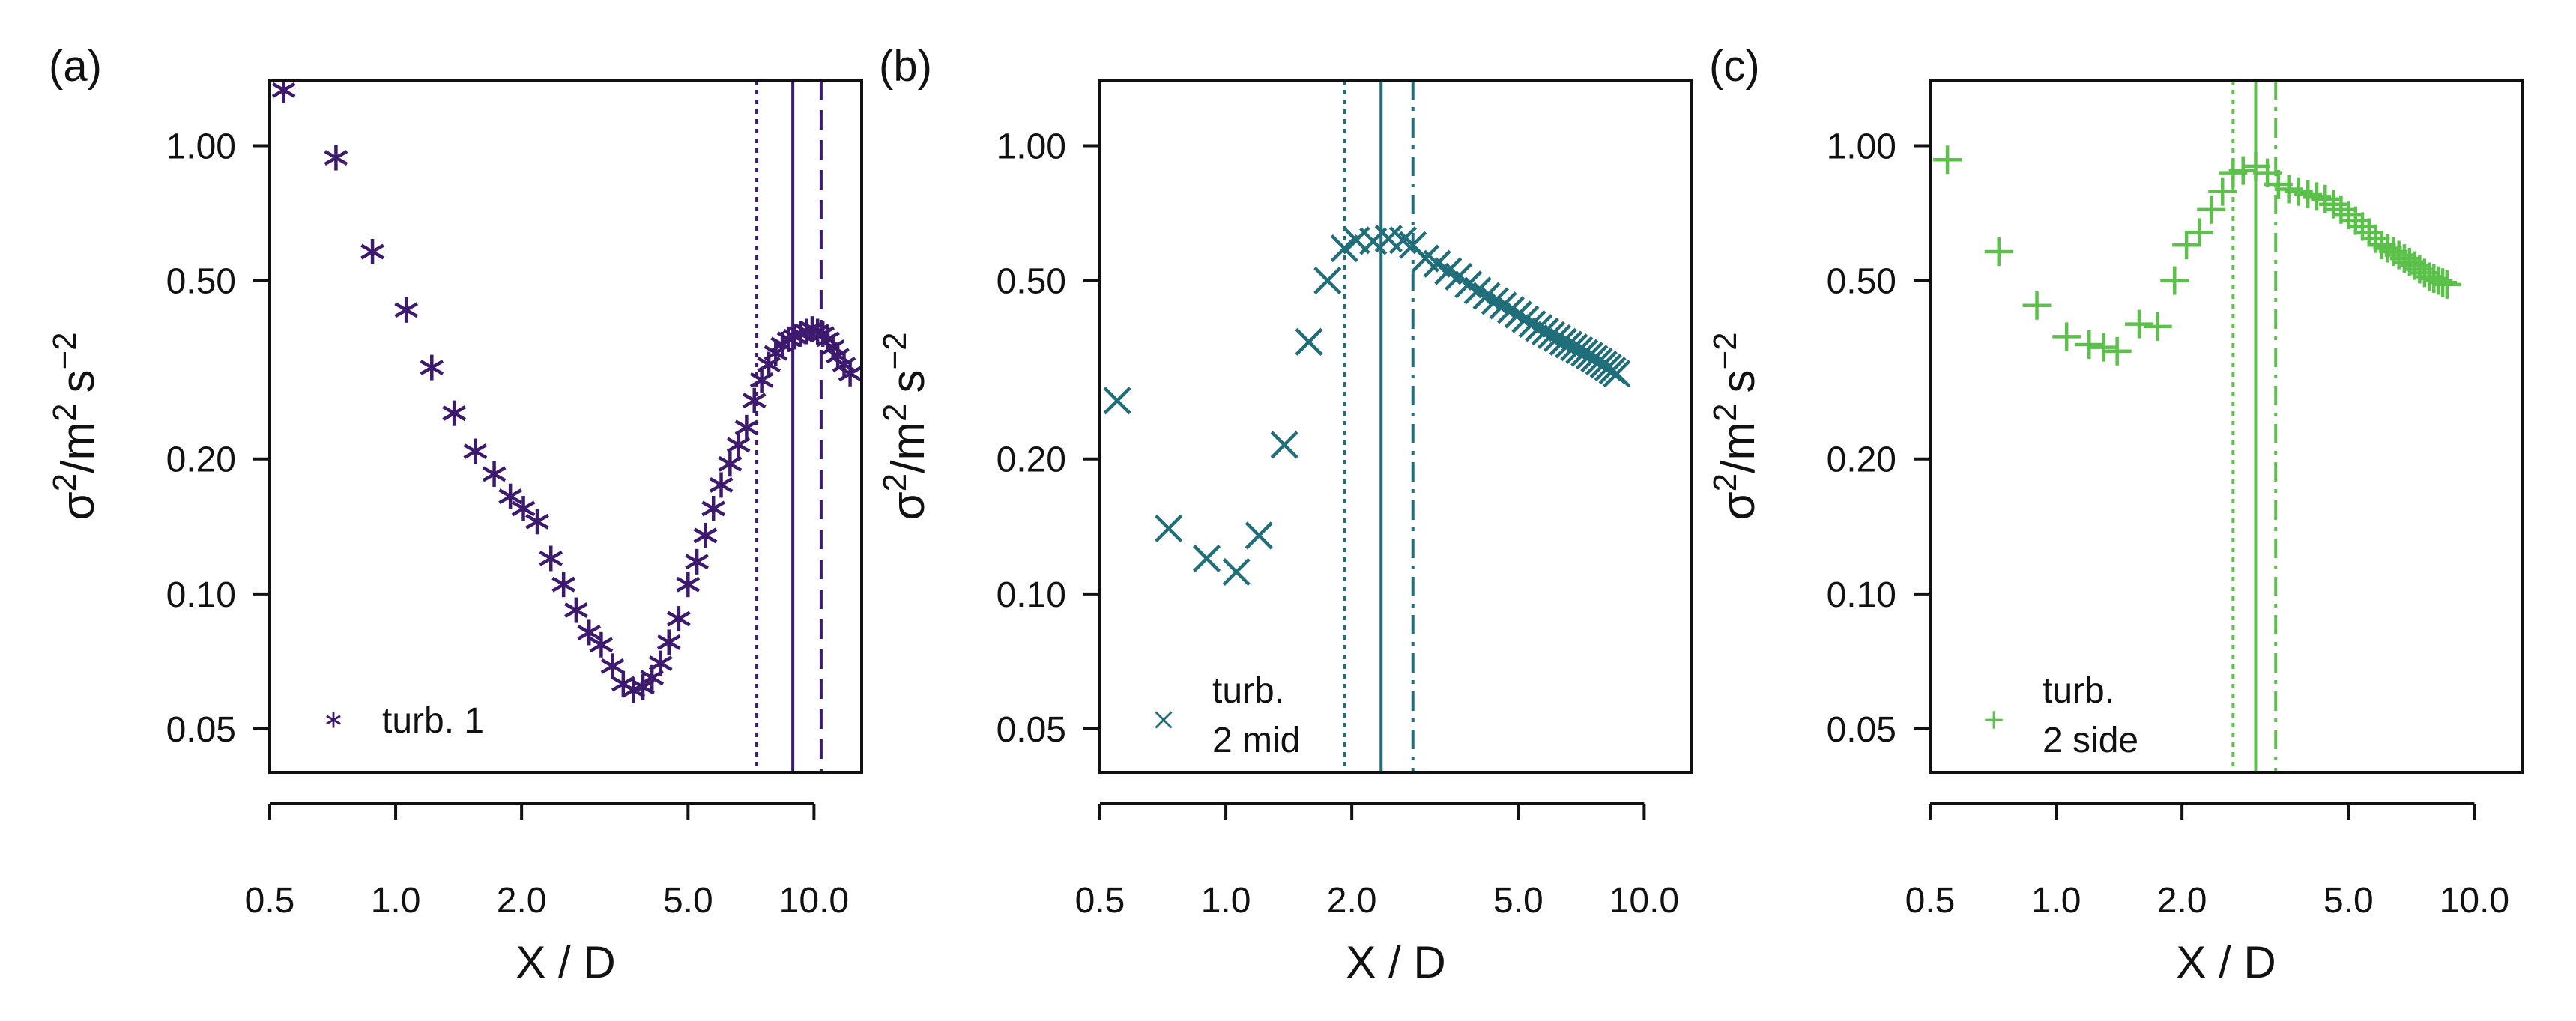 The width and height of the screenshot is (2576, 1021). What do you see at coordinates (1227, 716) in the screenshot?
I see `legend: turb. 2 mid` at bounding box center [1227, 716].